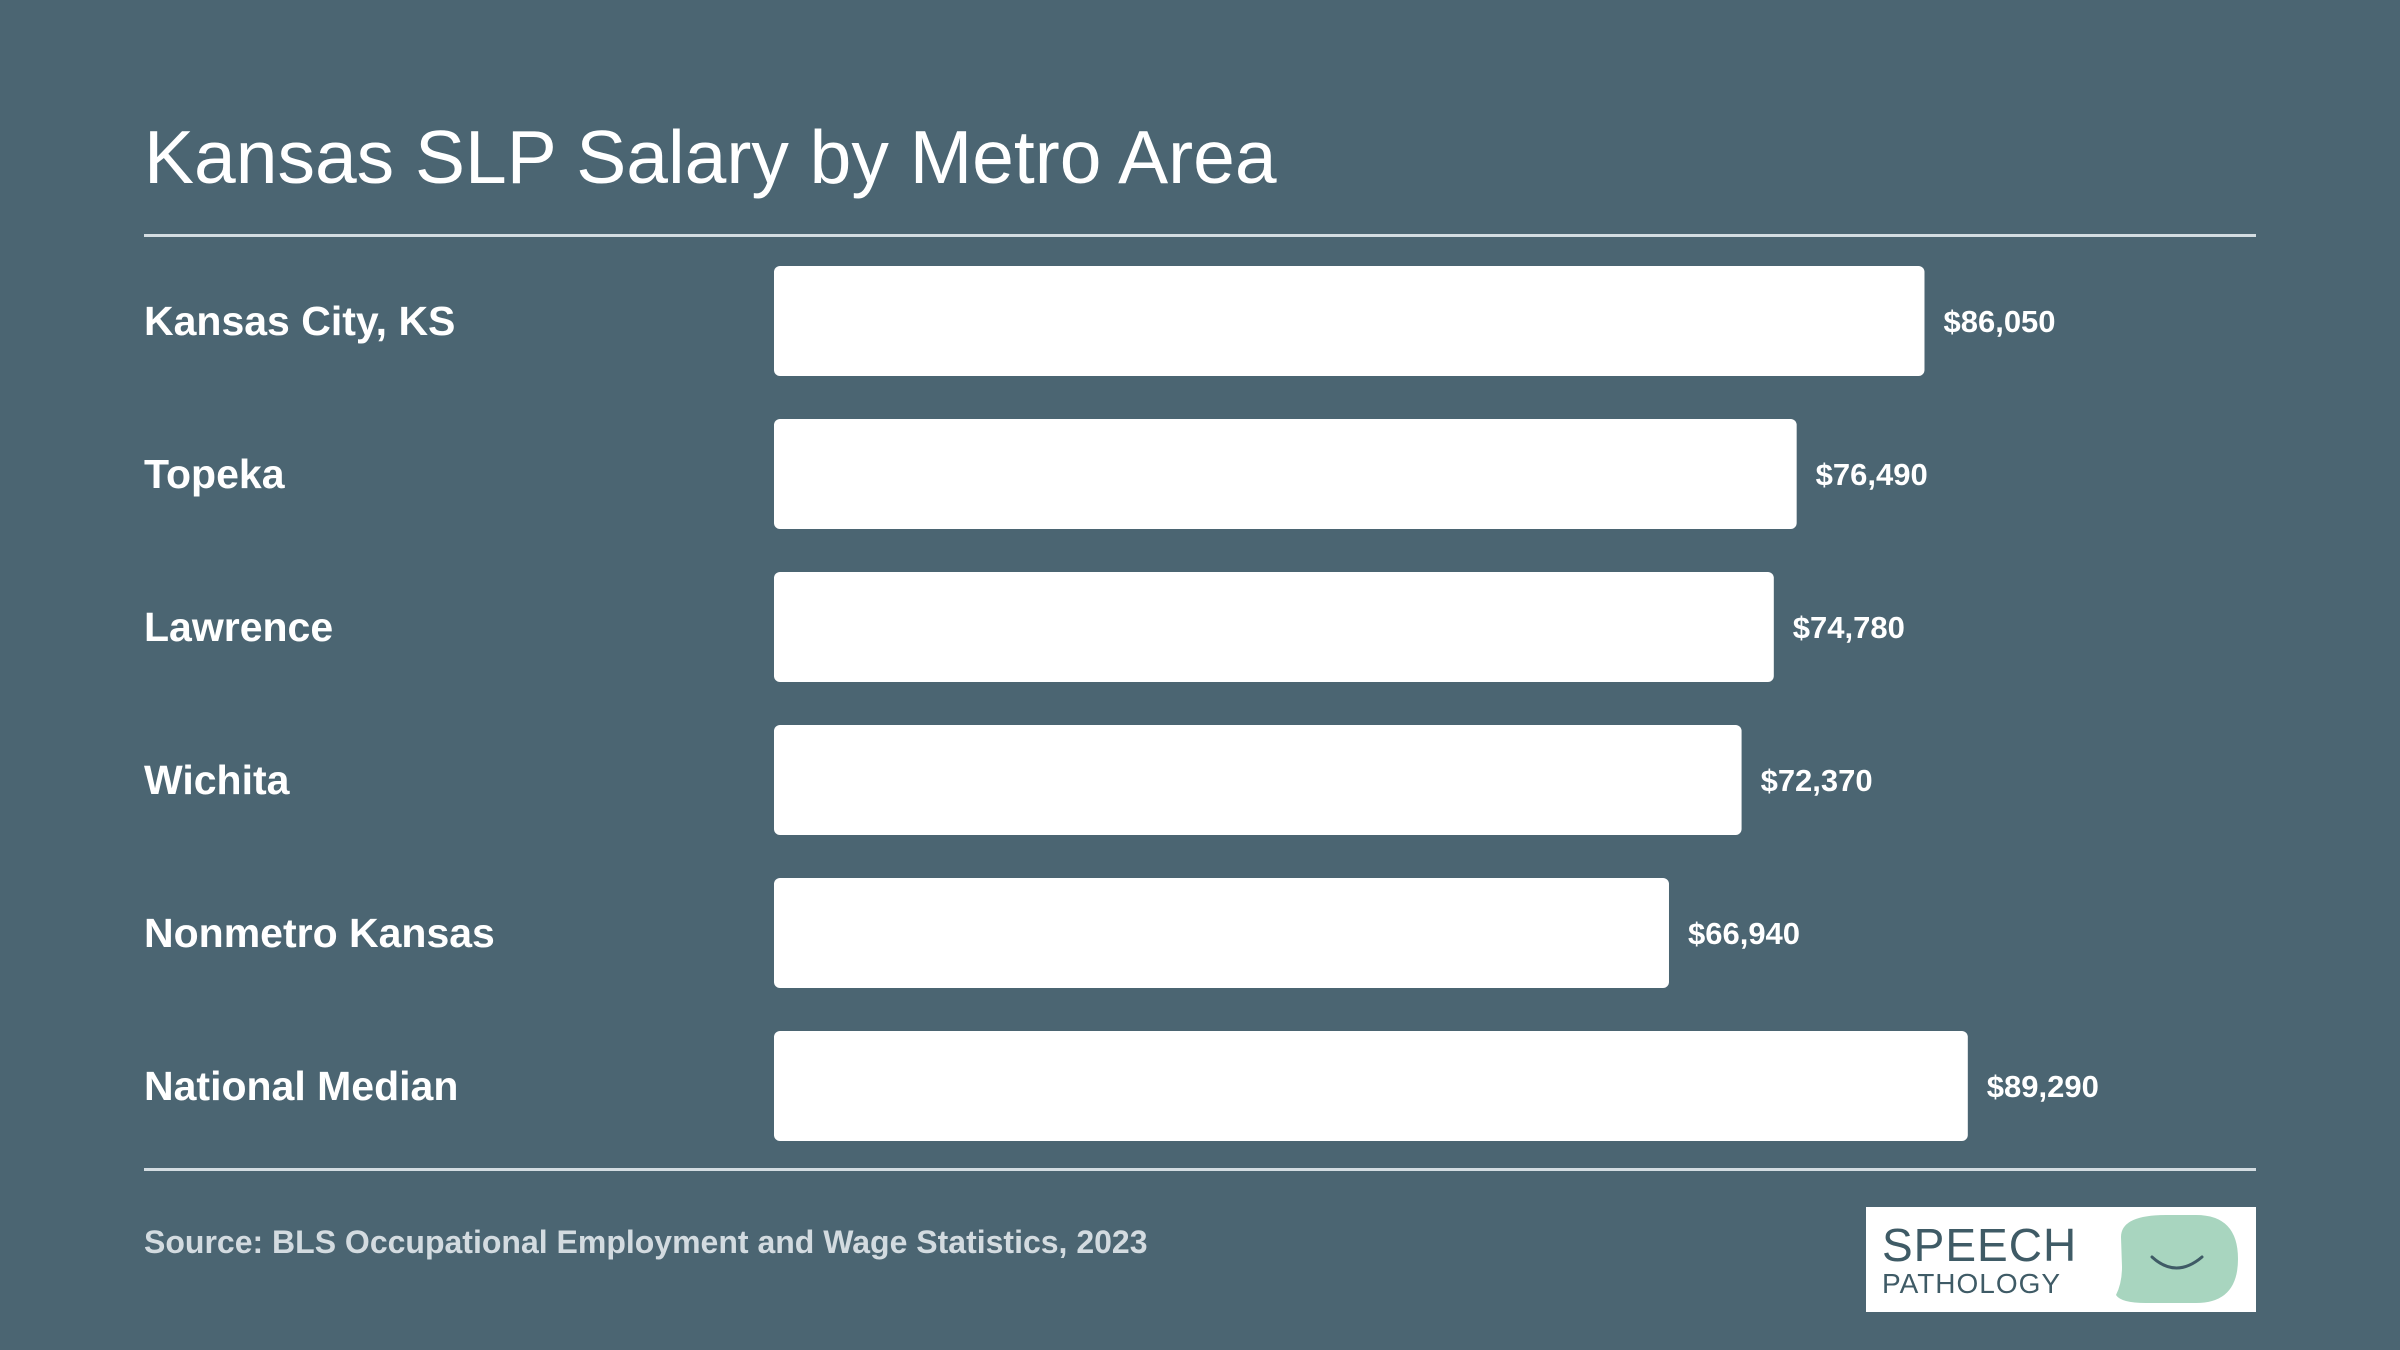  I want to click on logo-line-1: SPEECH, so click(1980, 1245).